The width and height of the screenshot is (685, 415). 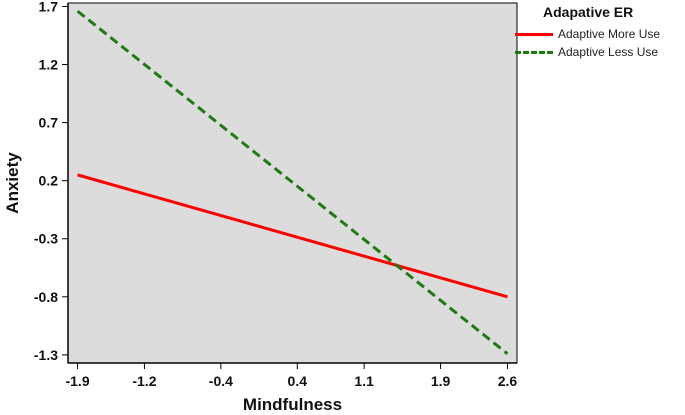 I want to click on y-axis-ticks: 1.7 1.2 0.7 0.2 -0.3 -0.8 -1.3, so click(x=51, y=181).